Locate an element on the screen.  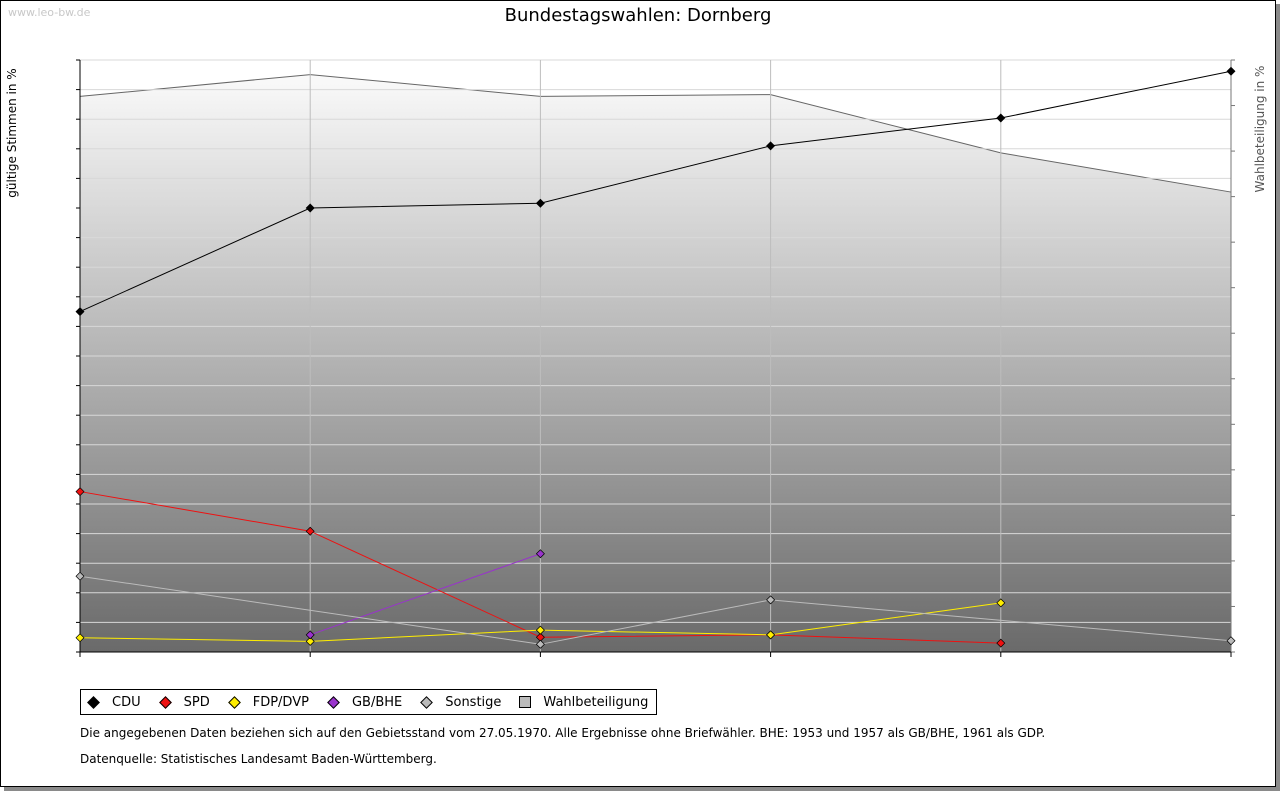
legend-item-cdu: CDU is located at coordinates (114, 702).